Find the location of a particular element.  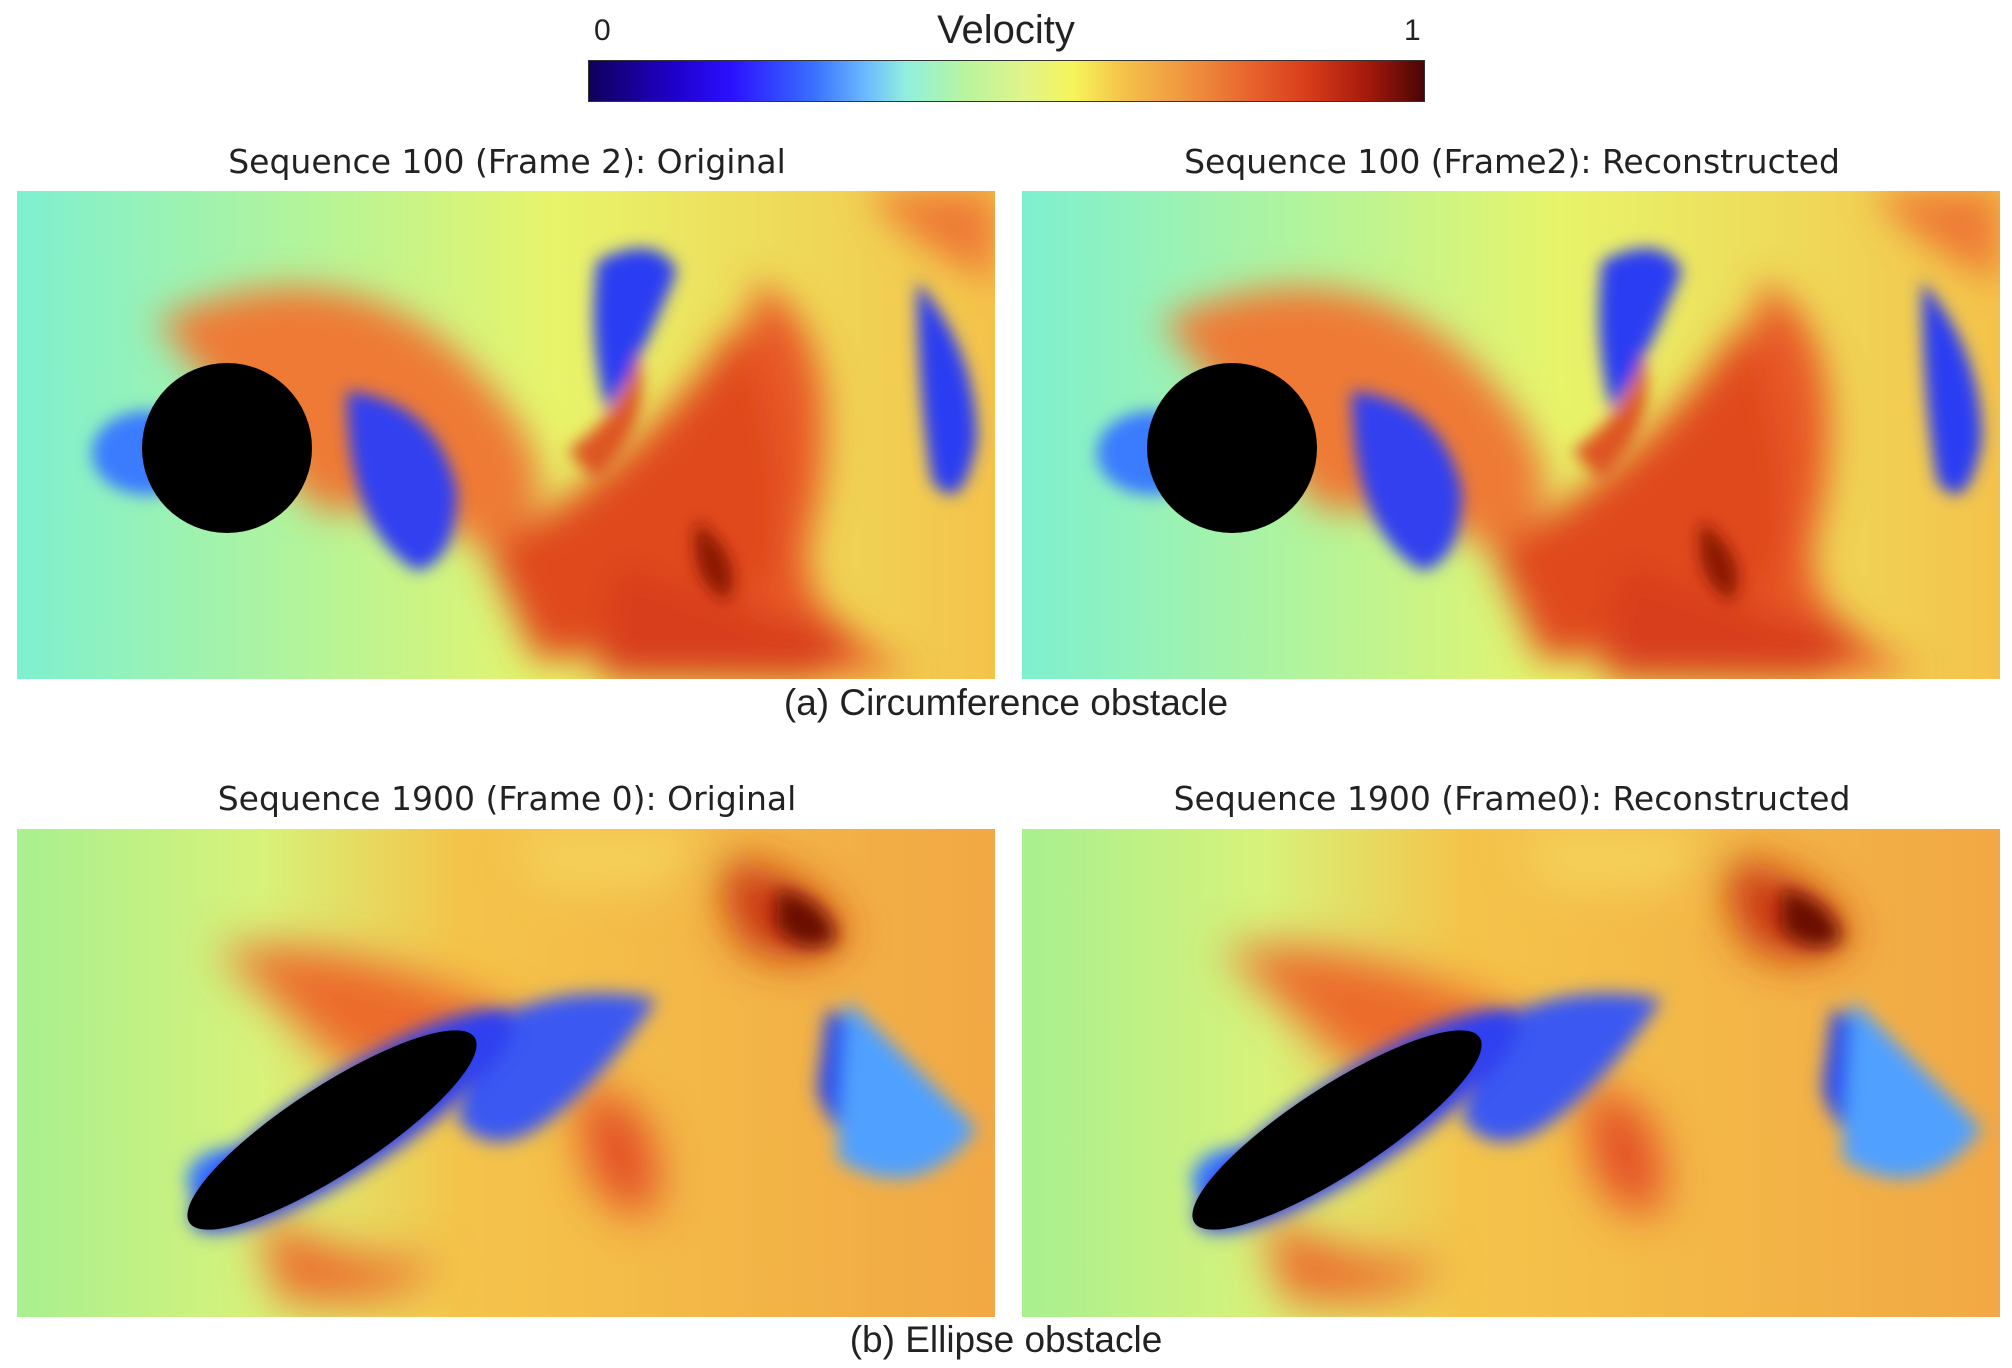

panel-b-reconstructed-title: Sequence 1900 (Frame0): Reconstructed is located at coordinates (1512, 798).